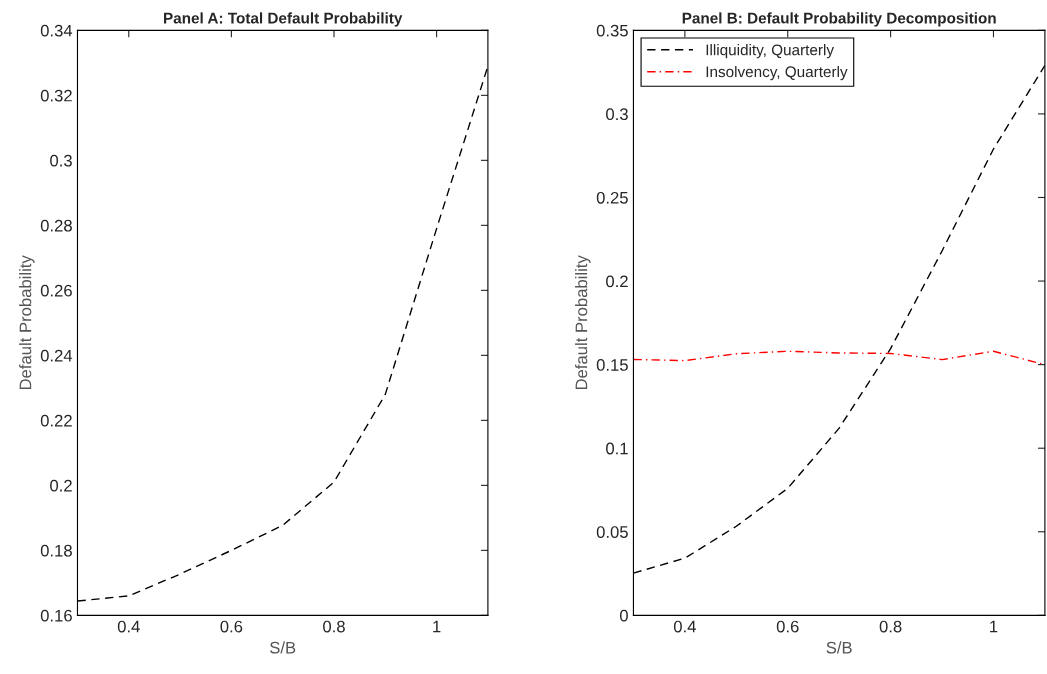  Describe the element at coordinates (56, 355) in the screenshot. I see `y-tick-label: 0.24` at that location.